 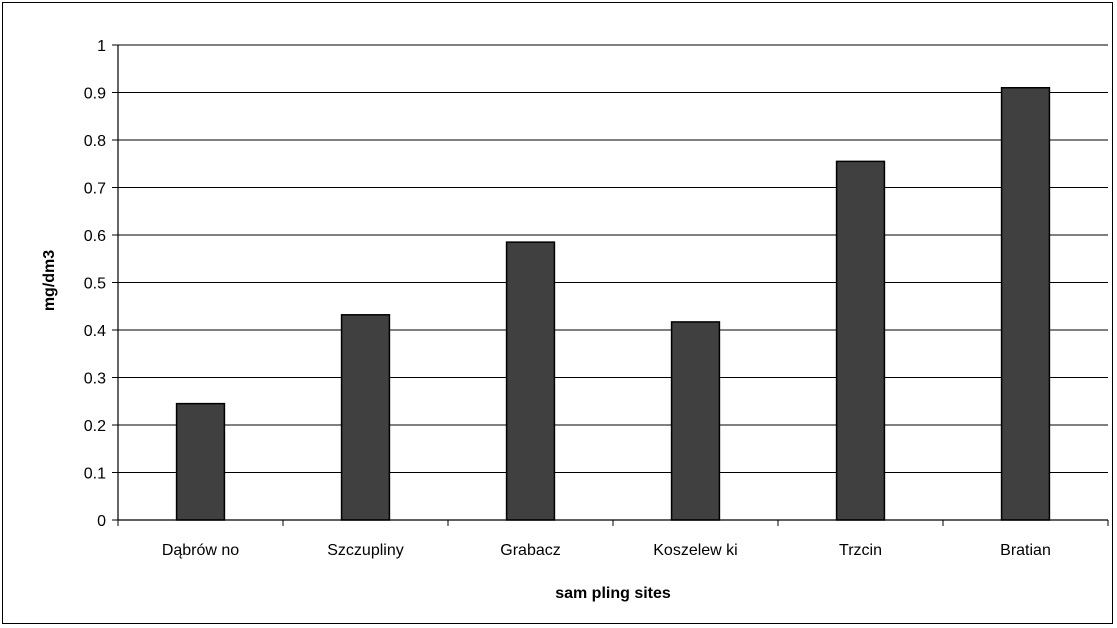 What do you see at coordinates (1025, 550) in the screenshot?
I see `x-tick-label: Bratian` at bounding box center [1025, 550].